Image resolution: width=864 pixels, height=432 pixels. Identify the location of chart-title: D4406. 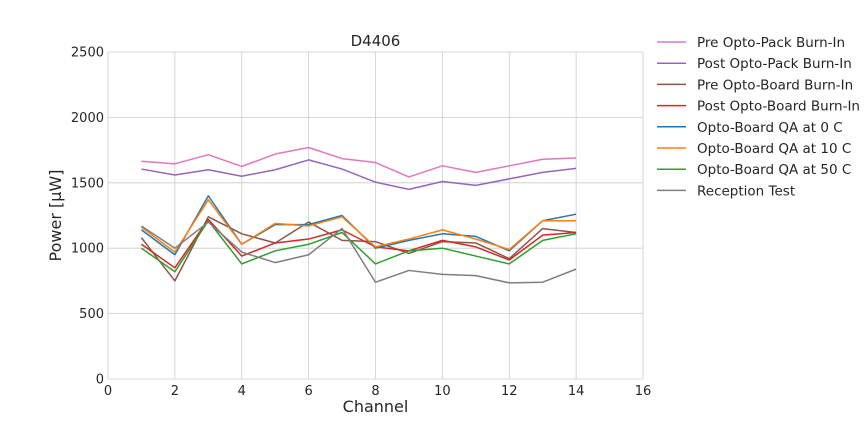
(376, 41).